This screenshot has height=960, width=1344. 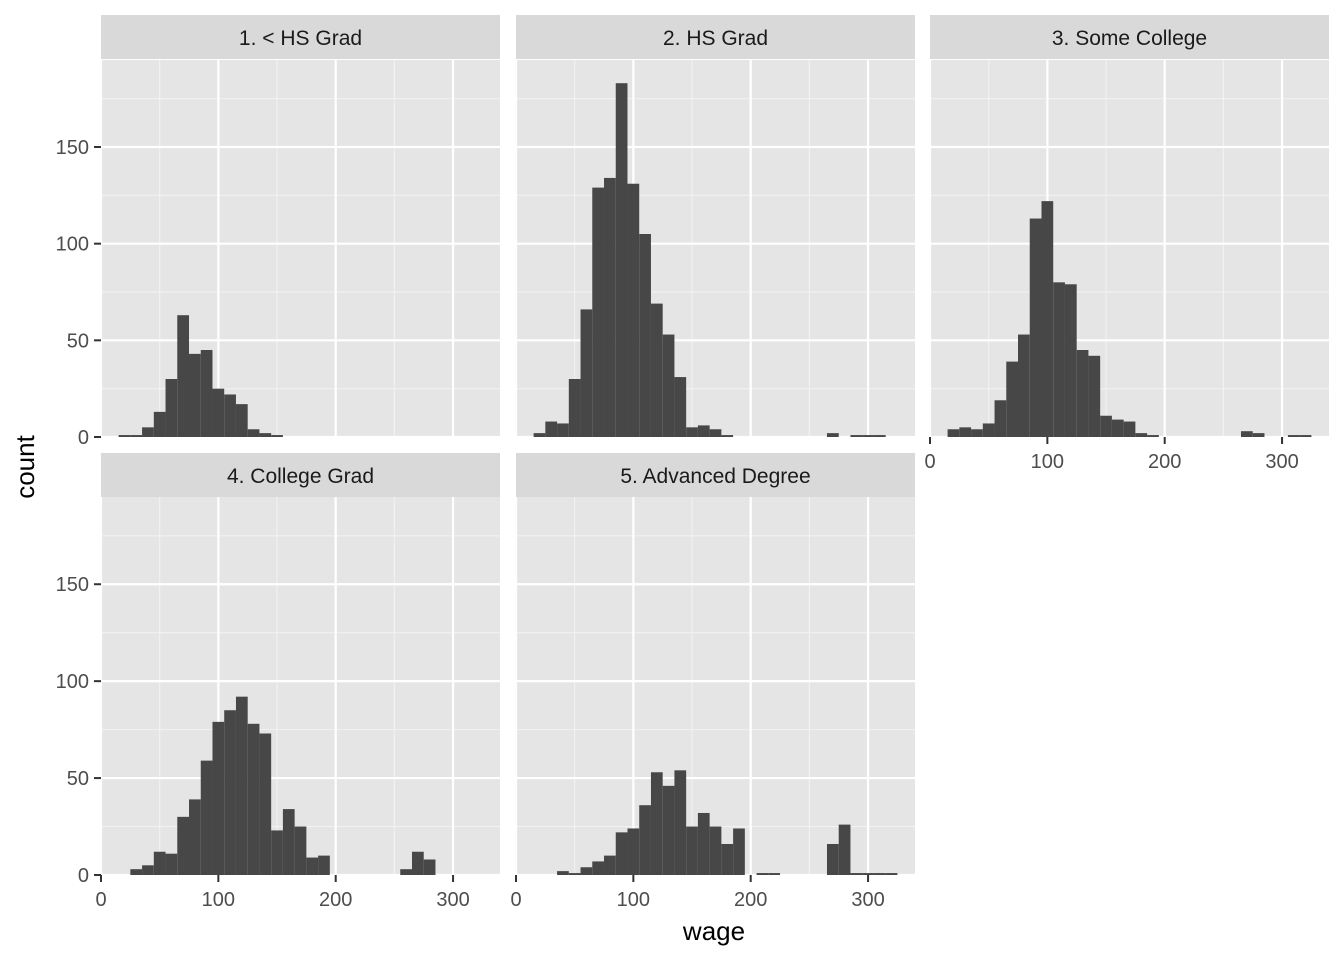 What do you see at coordinates (714, 227) in the screenshot?
I see `facet-panel: 2. HS Grad` at bounding box center [714, 227].